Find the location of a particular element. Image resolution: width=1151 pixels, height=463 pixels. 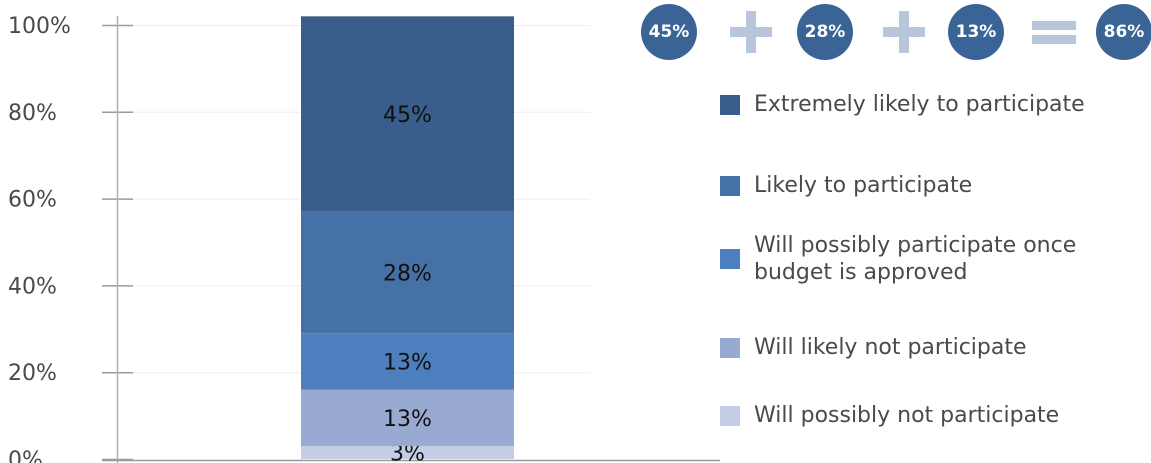

term-bubble-1: 45% is located at coordinates (669, 32).